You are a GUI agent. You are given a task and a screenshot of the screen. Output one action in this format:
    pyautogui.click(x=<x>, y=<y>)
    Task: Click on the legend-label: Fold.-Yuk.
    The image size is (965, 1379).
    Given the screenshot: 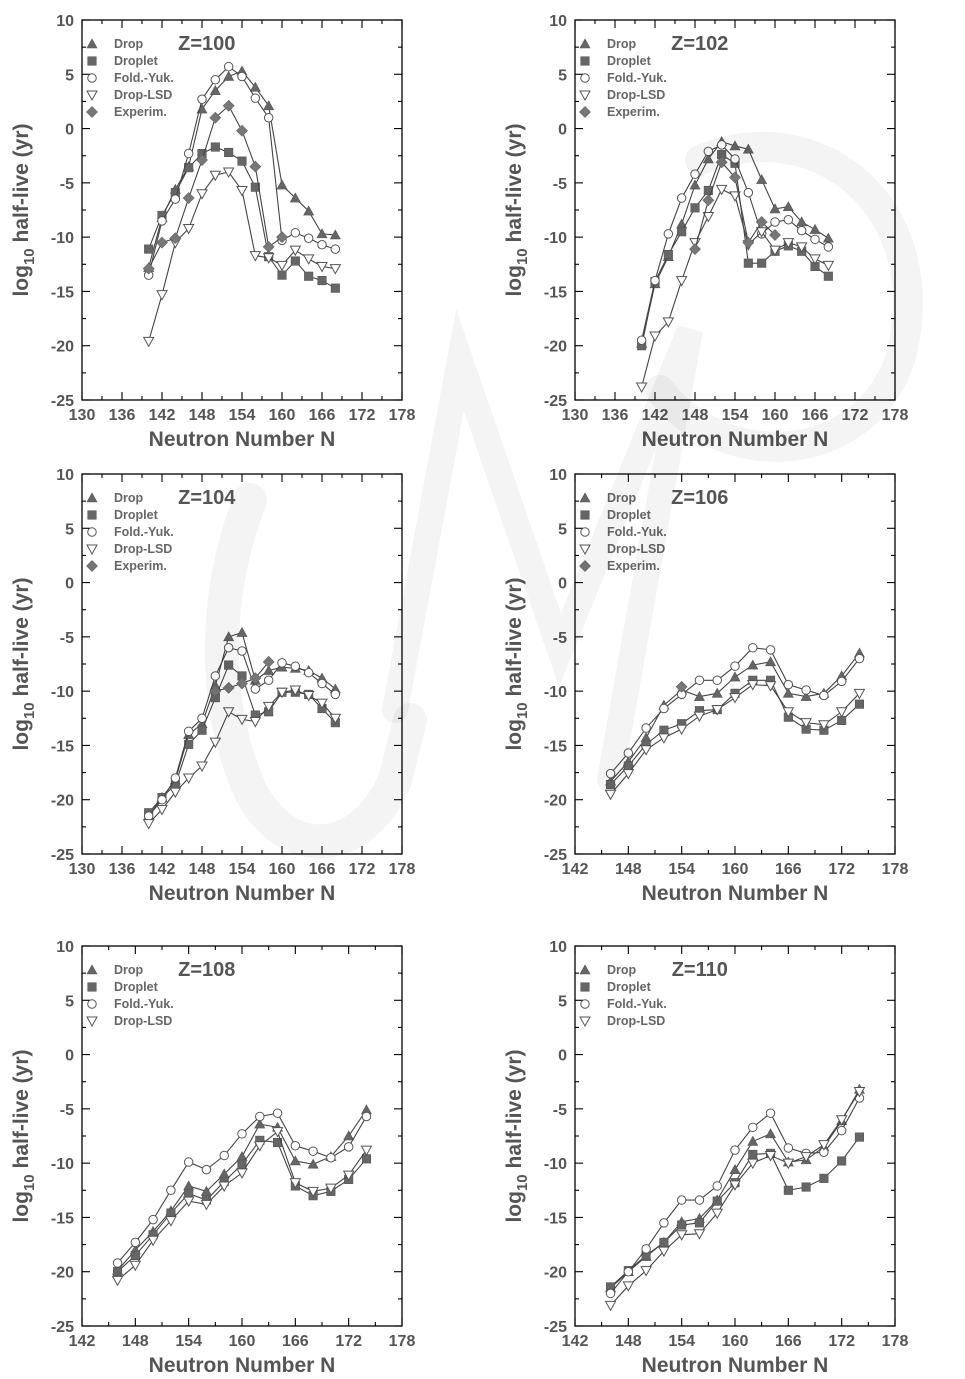 What is the action you would take?
    pyautogui.click(x=637, y=532)
    